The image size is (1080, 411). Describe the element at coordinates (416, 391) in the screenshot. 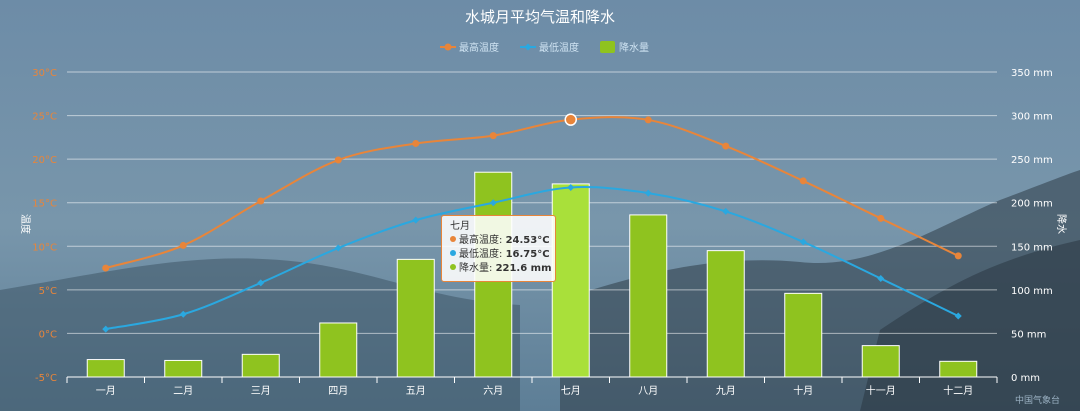

I see `x-tick-label: 五月` at that location.